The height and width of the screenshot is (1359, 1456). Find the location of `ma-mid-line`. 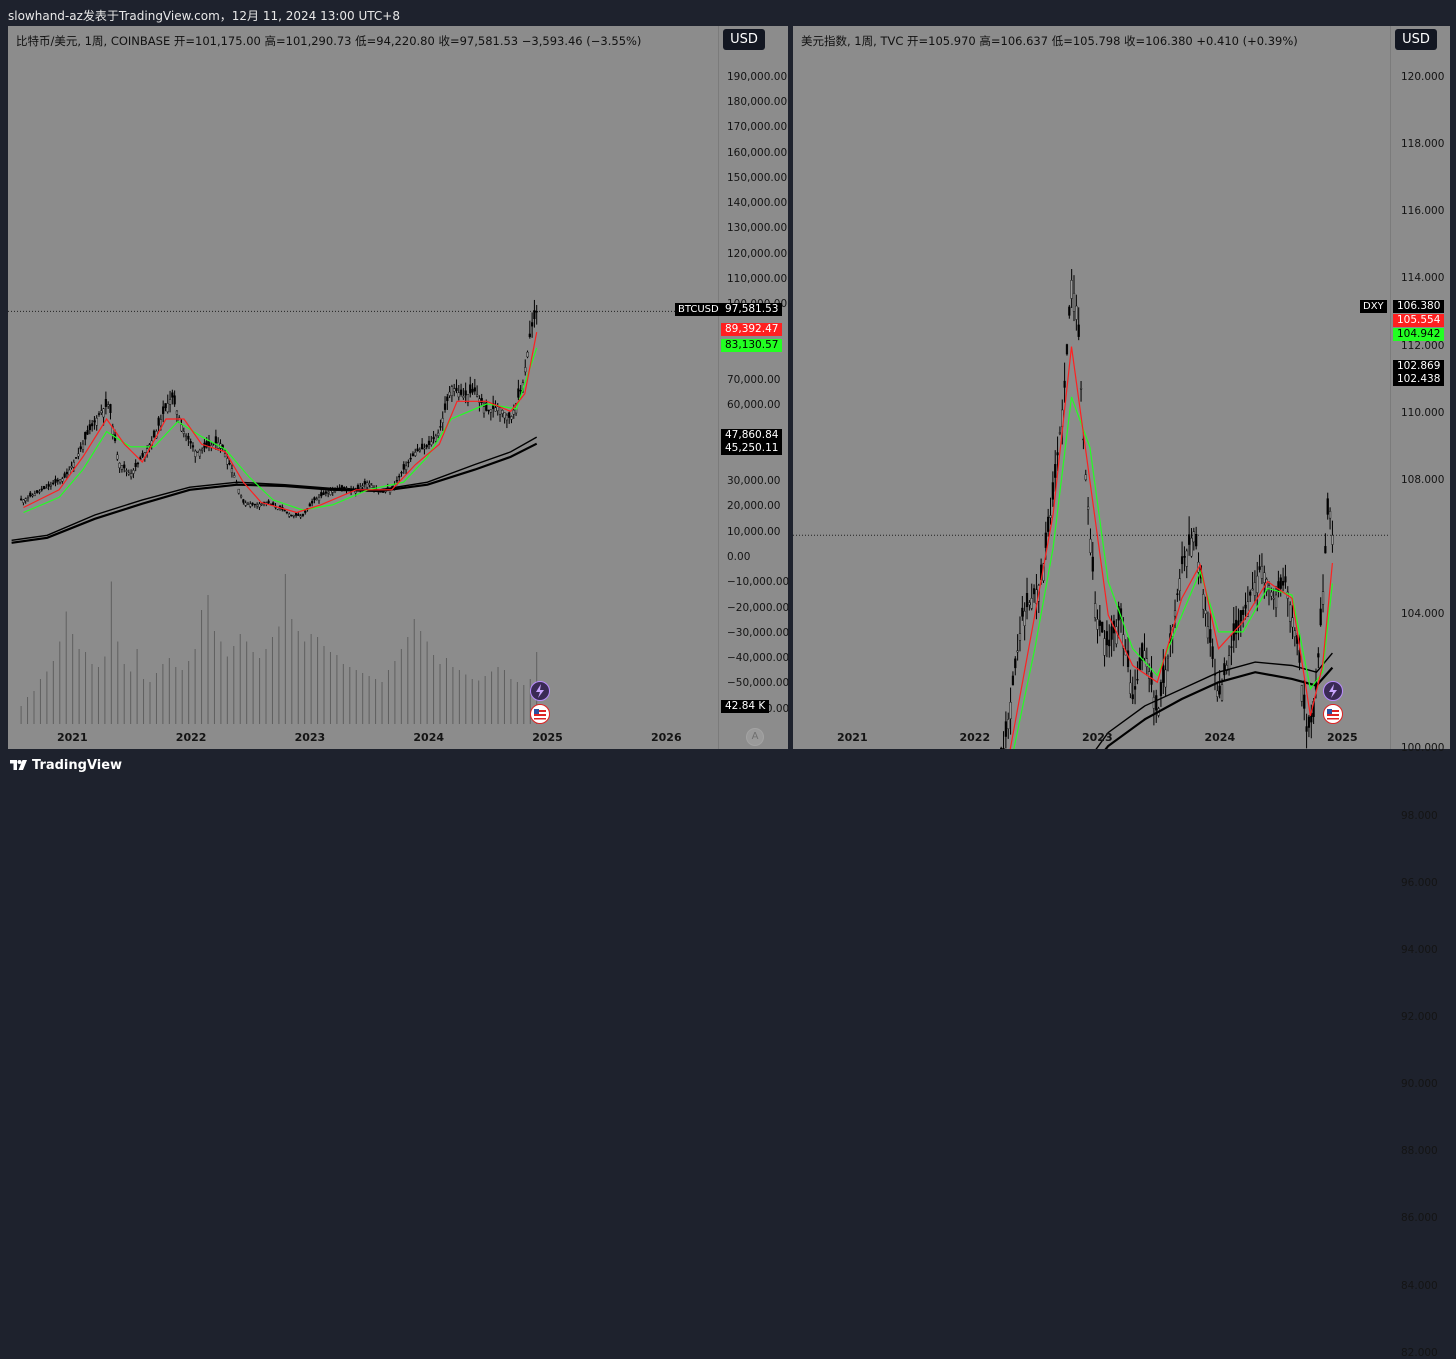

ma-mid-line is located at coordinates (1173, 572).